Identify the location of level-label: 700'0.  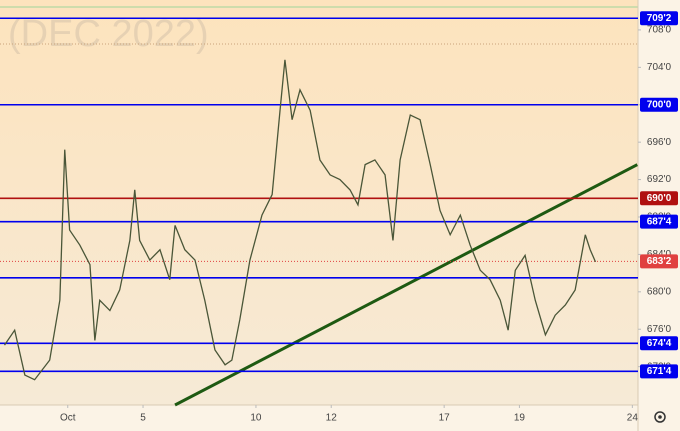
(659, 104).